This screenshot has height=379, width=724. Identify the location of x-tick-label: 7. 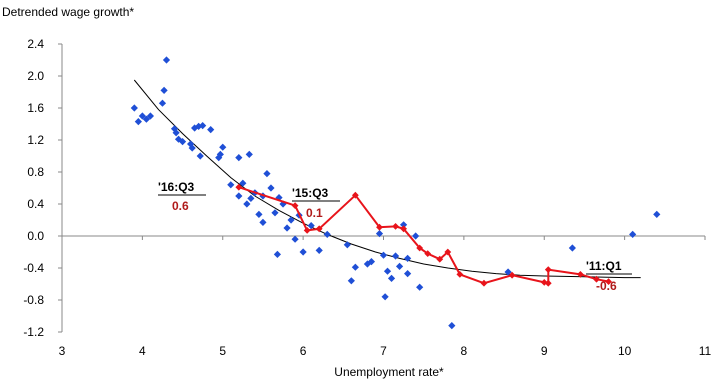
(383, 351).